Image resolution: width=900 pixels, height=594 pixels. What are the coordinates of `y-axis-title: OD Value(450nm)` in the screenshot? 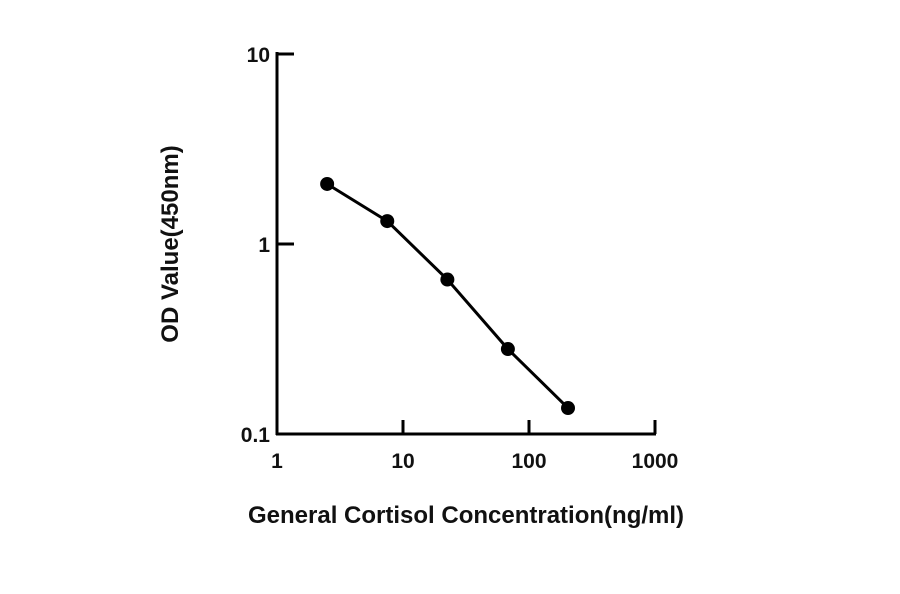 It's located at (170, 243).